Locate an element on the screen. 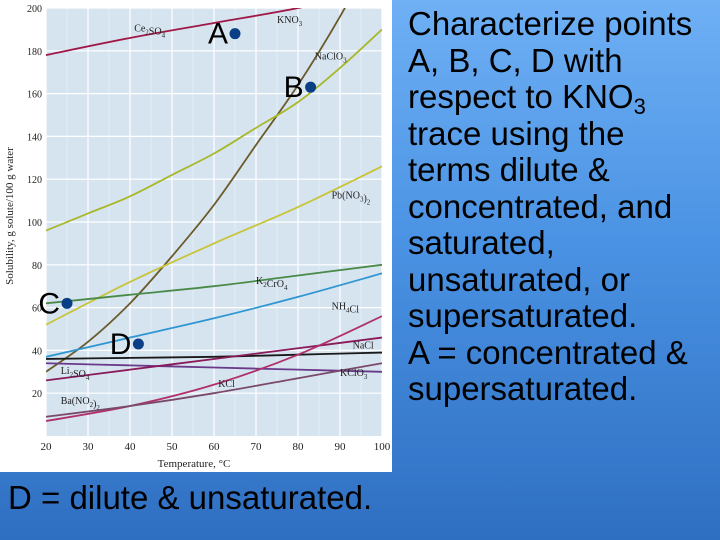 The height and width of the screenshot is (540, 720). curve-label: NaClO3 is located at coordinates (331, 57).